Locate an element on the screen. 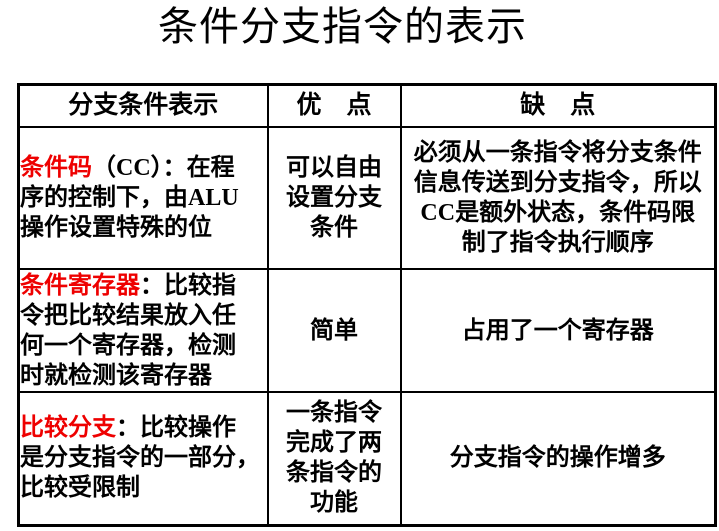  table-header-row: 分支条件表示 优 点 缺 点 is located at coordinates (367, 105).